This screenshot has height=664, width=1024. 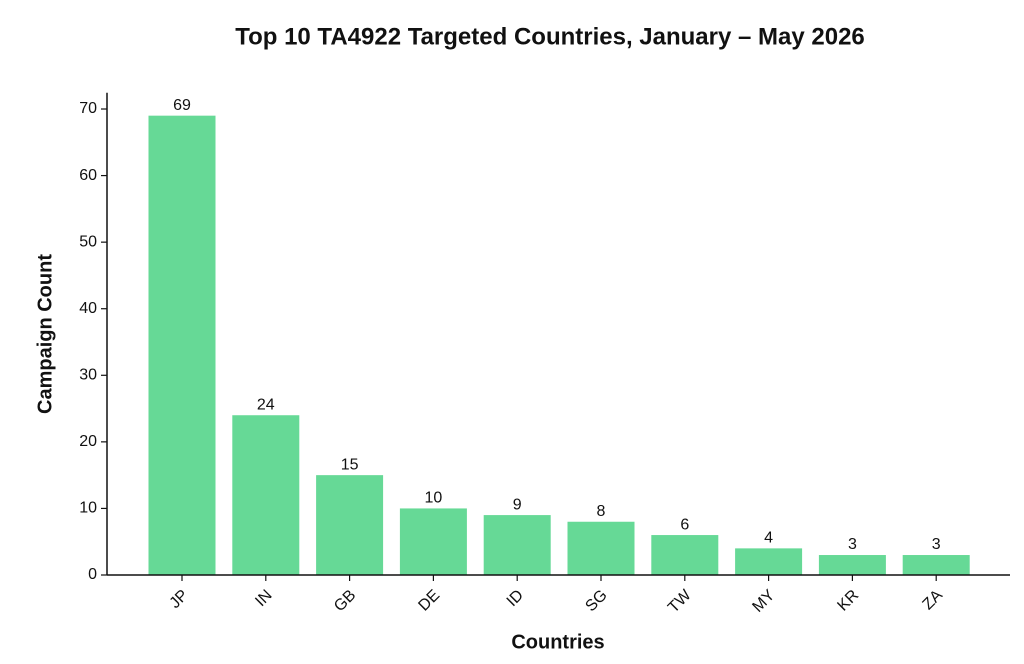 What do you see at coordinates (92, 574) in the screenshot?
I see `y-tick-label: 0` at bounding box center [92, 574].